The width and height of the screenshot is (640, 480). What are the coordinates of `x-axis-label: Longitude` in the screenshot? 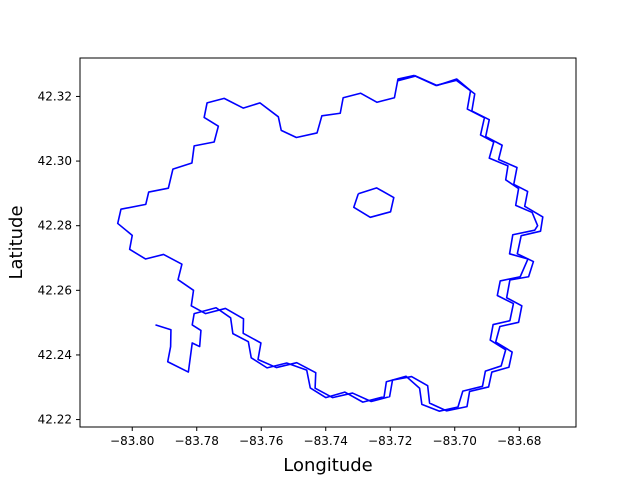 It's located at (328, 465).